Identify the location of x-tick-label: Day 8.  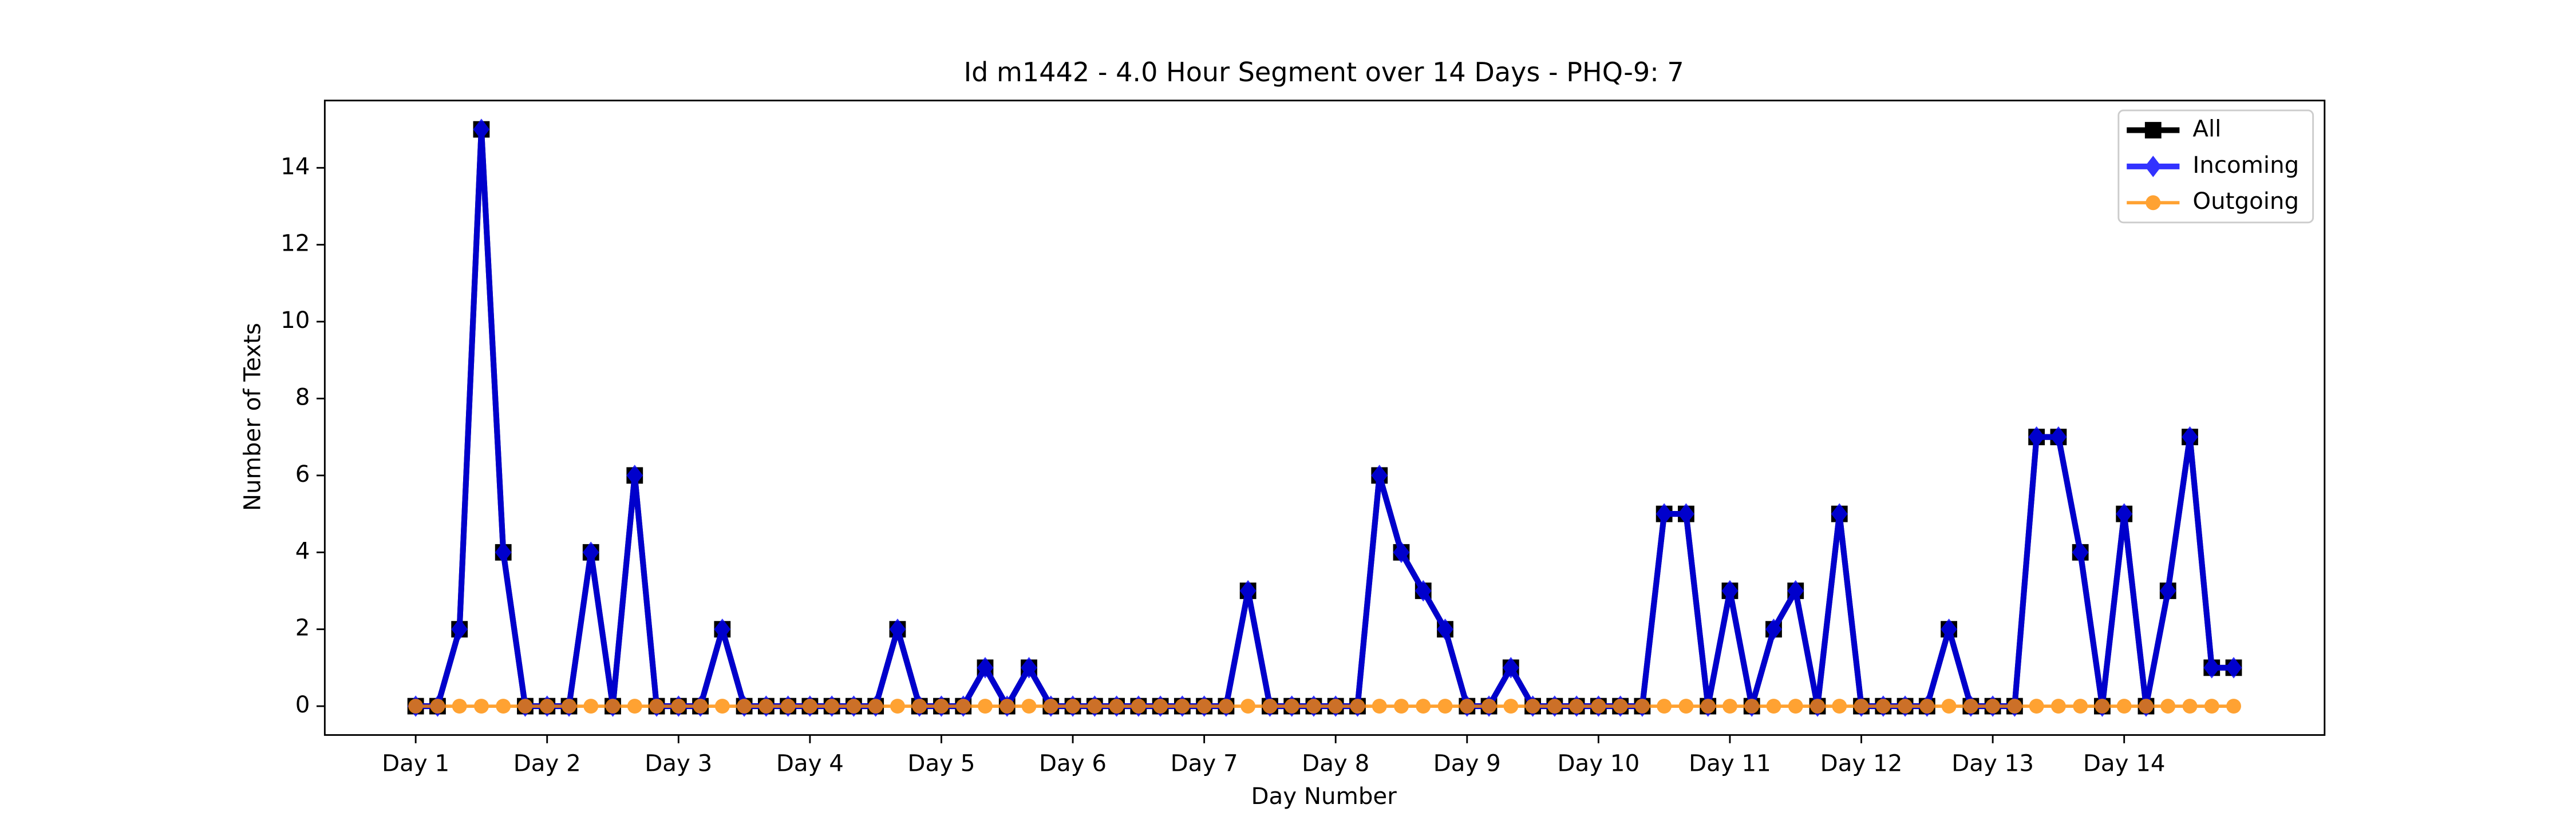
(1335, 763).